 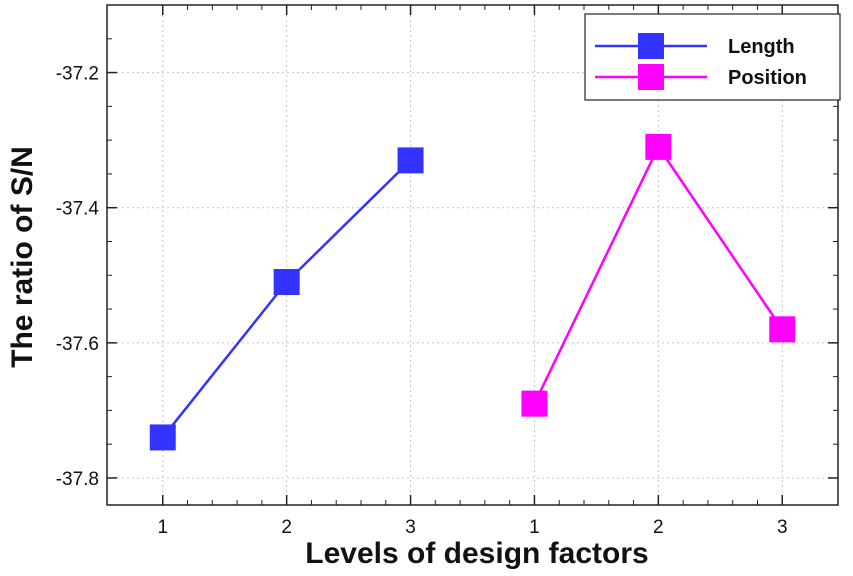 What do you see at coordinates (651, 46) in the screenshot?
I see `legend-marker-length` at bounding box center [651, 46].